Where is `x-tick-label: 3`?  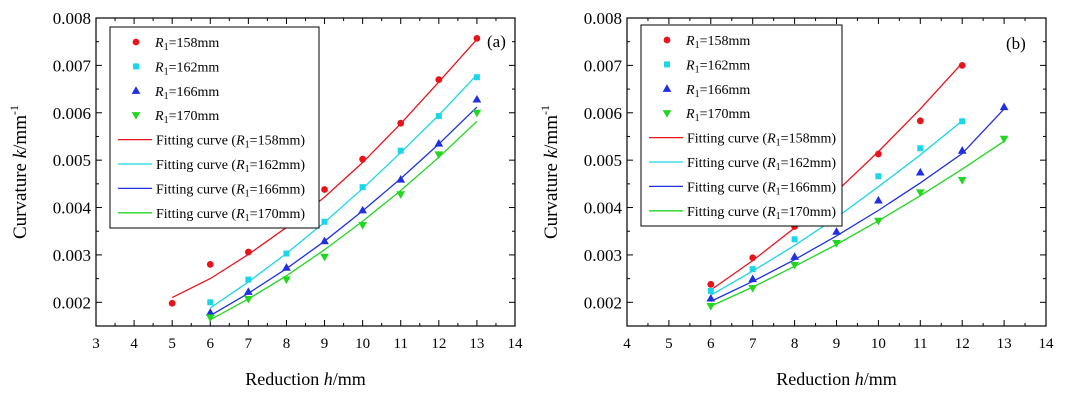 x-tick-label: 3 is located at coordinates (96, 344).